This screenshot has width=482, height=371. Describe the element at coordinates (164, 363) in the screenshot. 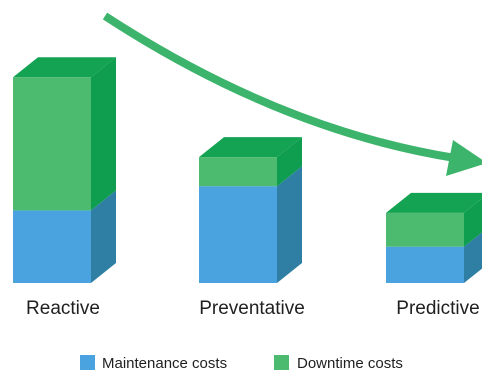

I see `legend-label: Maintenance costs` at that location.